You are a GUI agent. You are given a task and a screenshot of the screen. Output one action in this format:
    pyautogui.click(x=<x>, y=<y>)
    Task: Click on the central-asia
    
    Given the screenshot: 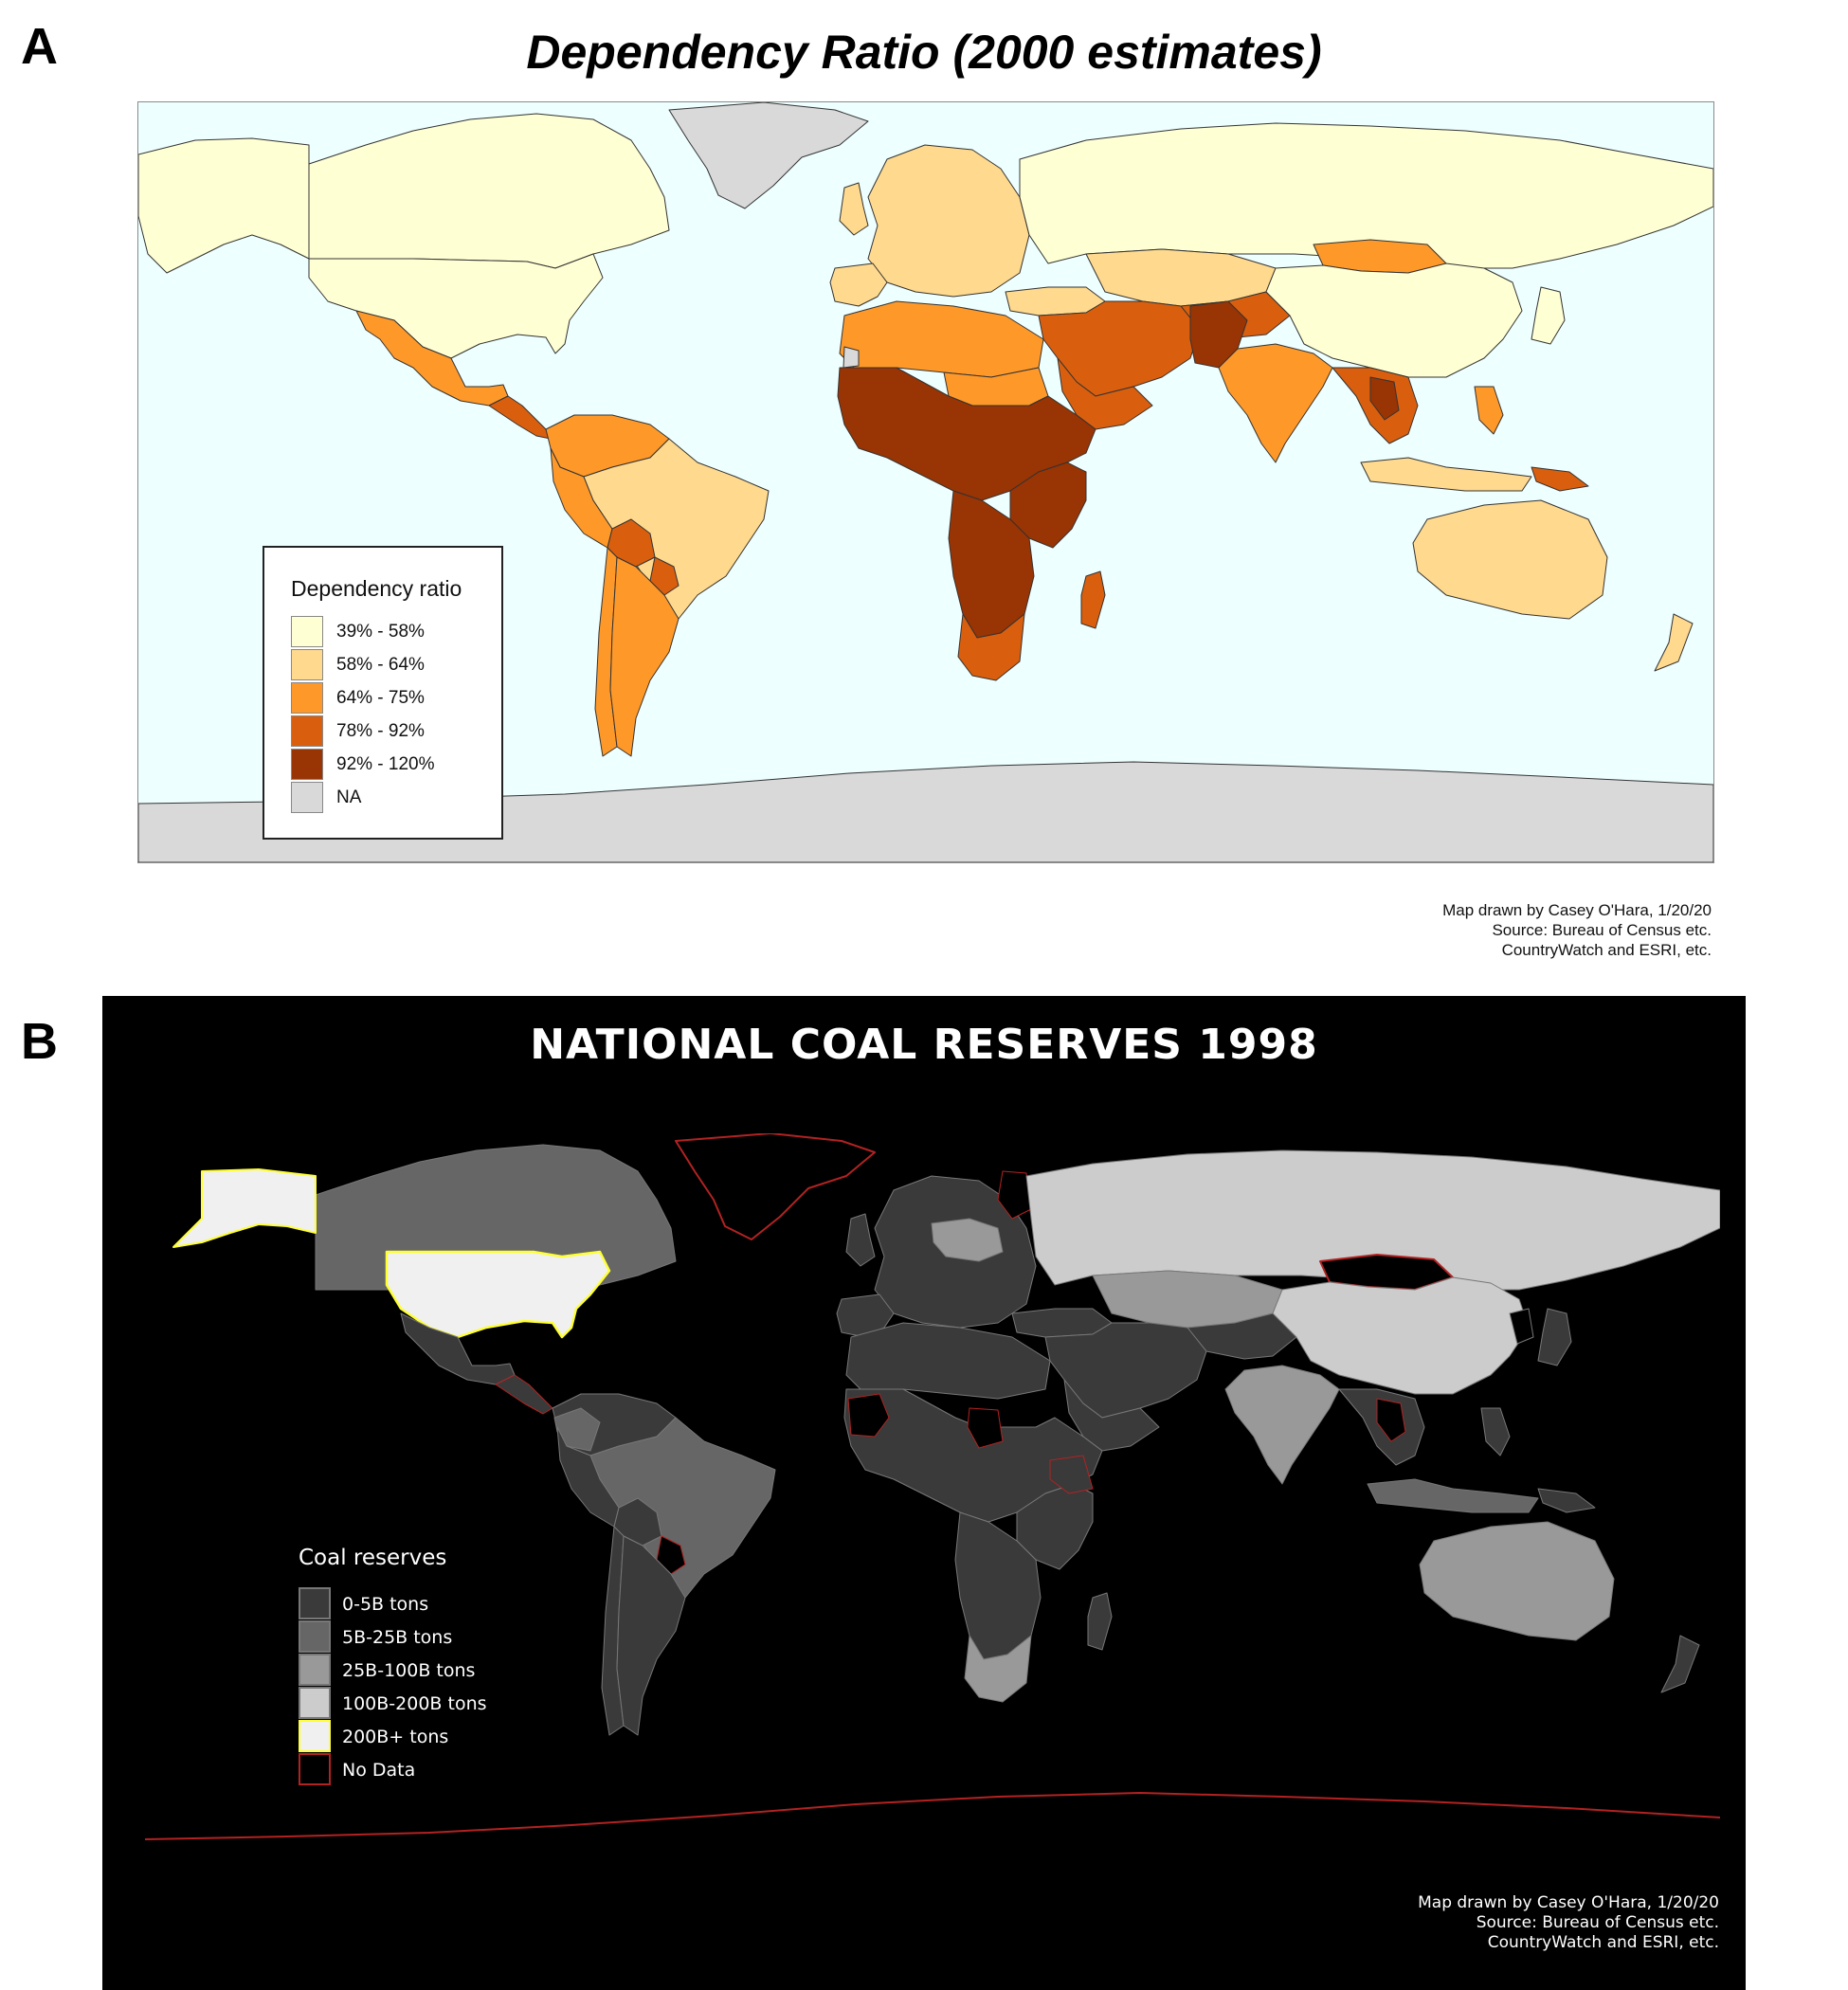 What is the action you would take?
    pyautogui.click(x=1242, y=1336)
    